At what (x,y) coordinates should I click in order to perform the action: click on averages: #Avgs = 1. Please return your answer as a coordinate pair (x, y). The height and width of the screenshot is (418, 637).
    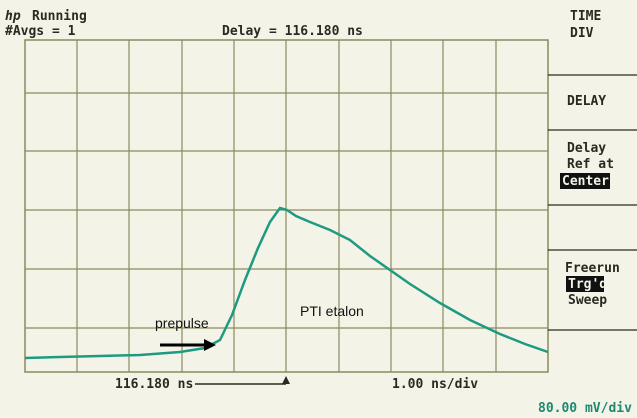
    Looking at the image, I should click on (40, 31).